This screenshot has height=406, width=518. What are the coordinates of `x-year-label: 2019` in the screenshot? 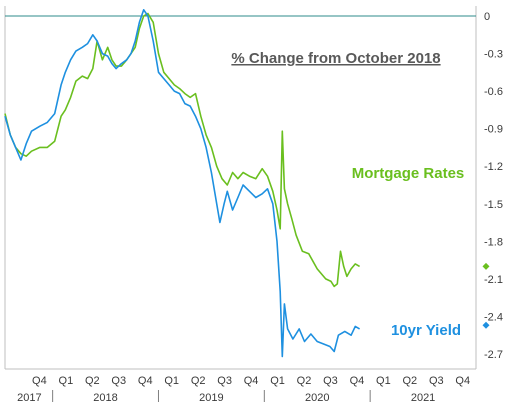 It's located at (211, 398).